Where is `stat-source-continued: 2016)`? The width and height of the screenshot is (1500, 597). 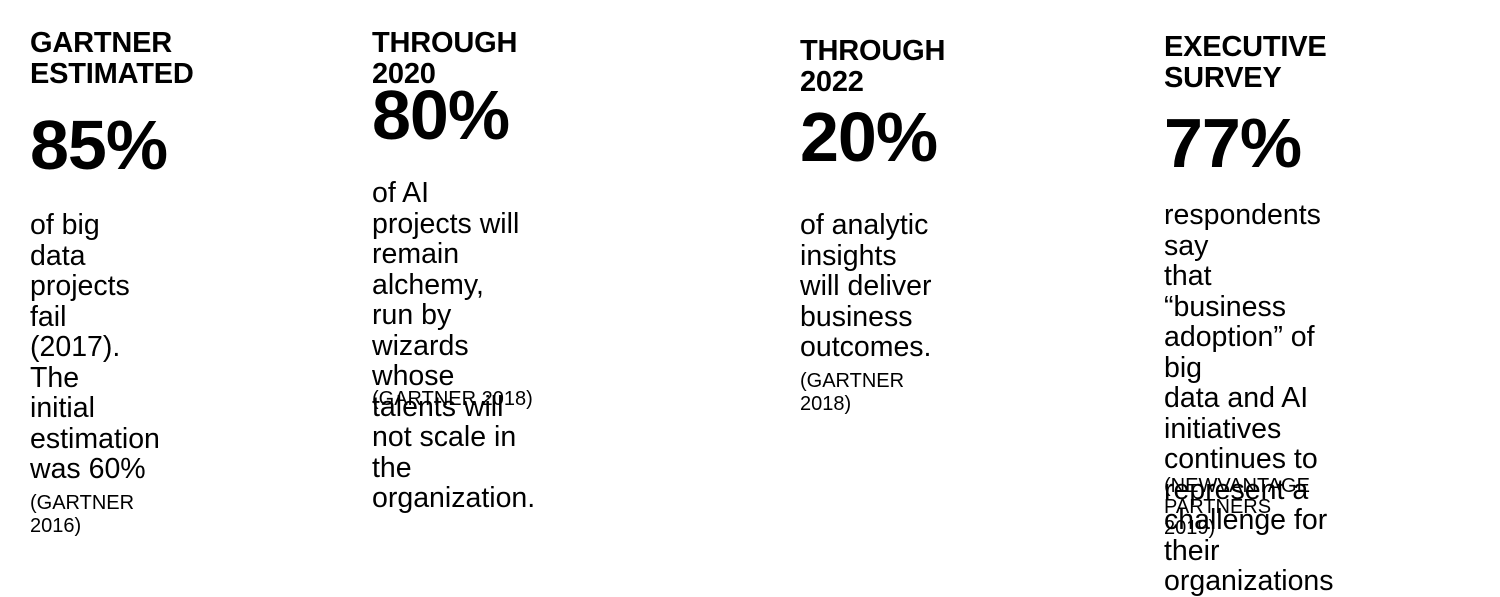
stat-source-continued: 2016) is located at coordinates (56, 526).